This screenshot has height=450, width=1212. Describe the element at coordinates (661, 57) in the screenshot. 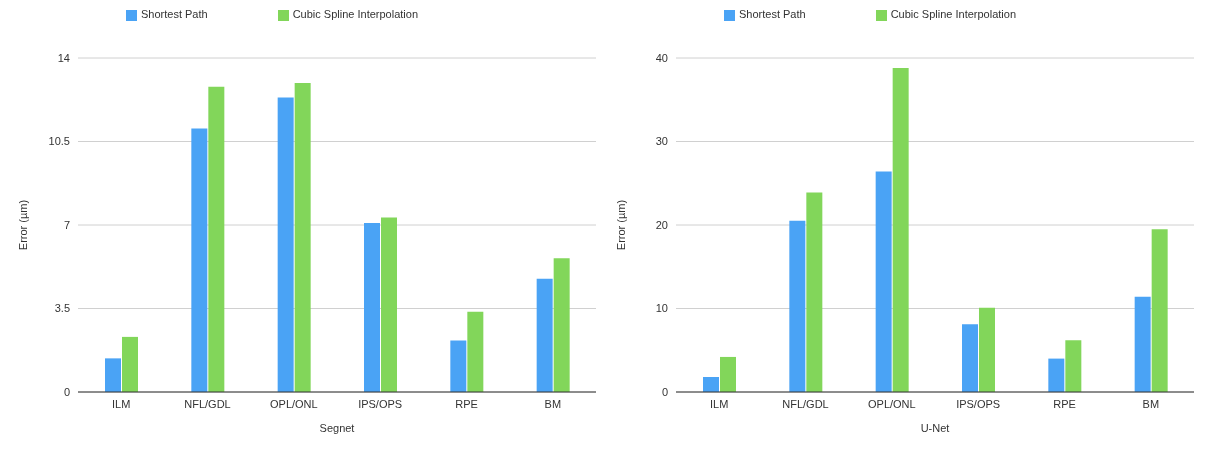

I see `y-tick-label: 40` at that location.